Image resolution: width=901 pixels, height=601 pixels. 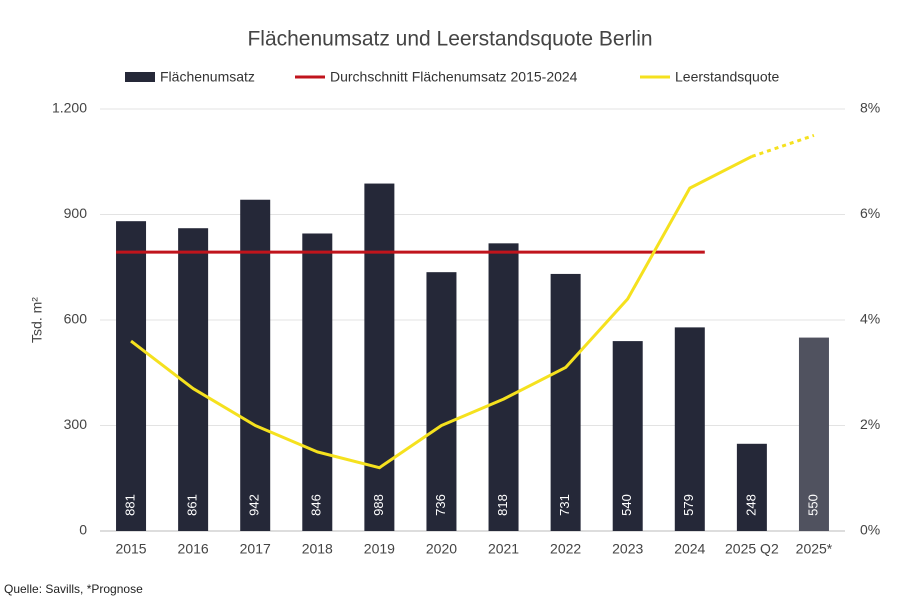 I want to click on y2-tick-label: 0%, so click(x=870, y=530).